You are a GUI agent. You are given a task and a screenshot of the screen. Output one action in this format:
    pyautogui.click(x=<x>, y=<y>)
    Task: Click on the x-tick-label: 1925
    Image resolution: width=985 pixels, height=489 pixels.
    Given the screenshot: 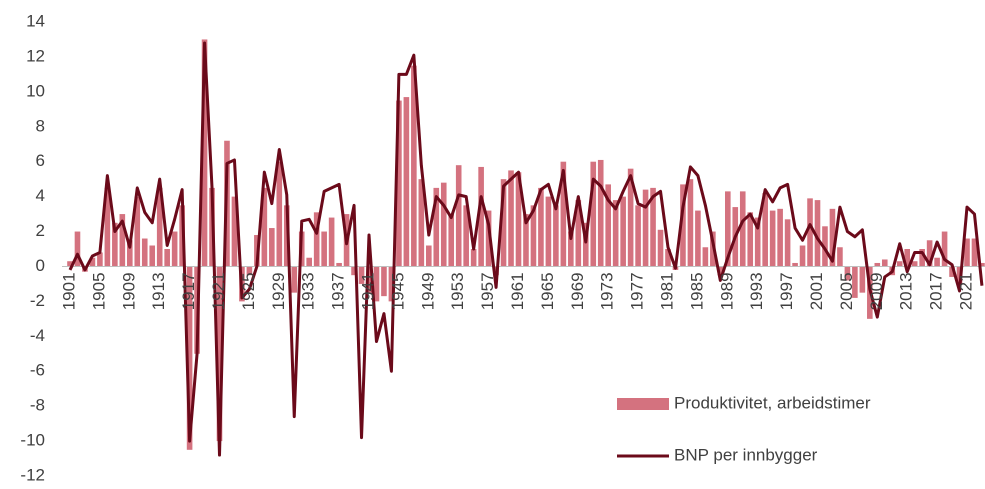 What is the action you would take?
    pyautogui.click(x=248, y=291)
    